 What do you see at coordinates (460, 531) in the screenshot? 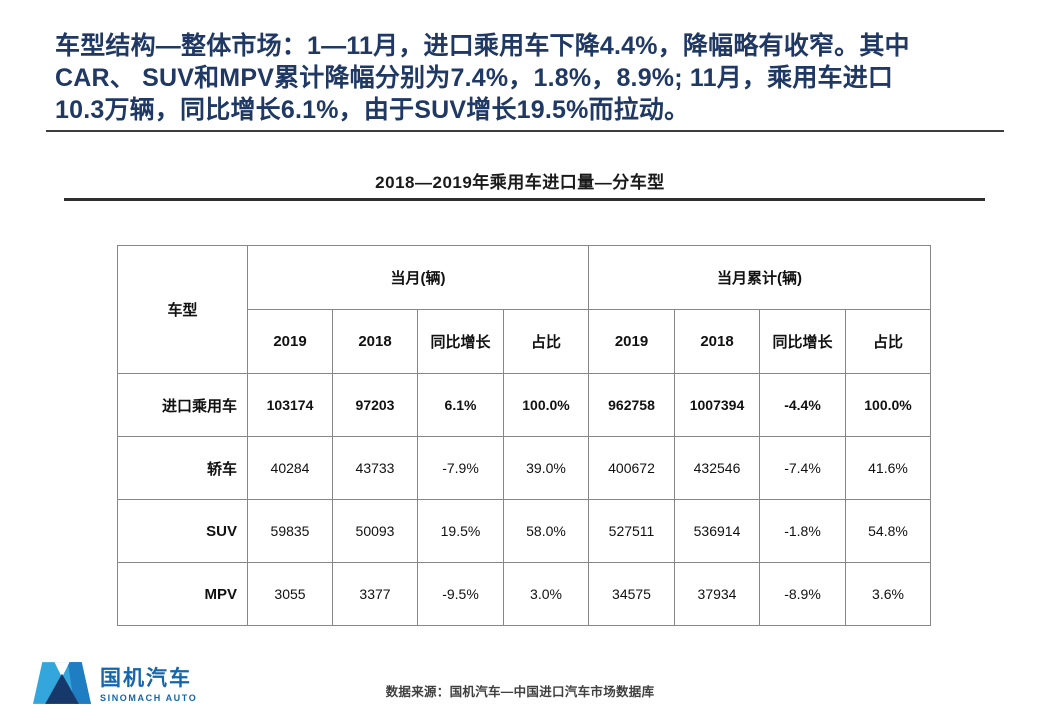
I see `table-cell: 19.5%` at bounding box center [460, 531].